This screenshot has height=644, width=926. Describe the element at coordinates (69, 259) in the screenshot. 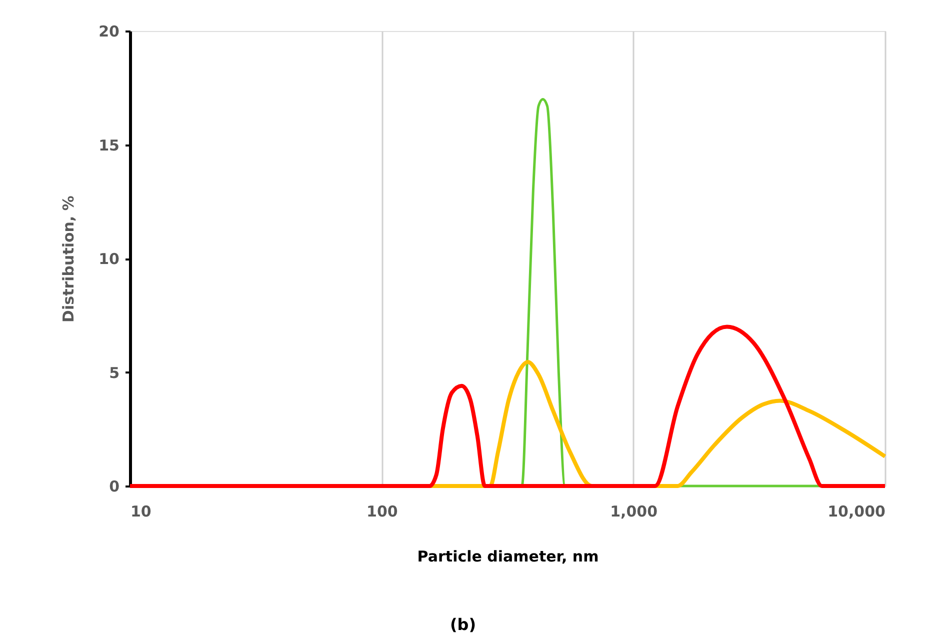

I see `y-axis-title: Distribution, %` at that location.